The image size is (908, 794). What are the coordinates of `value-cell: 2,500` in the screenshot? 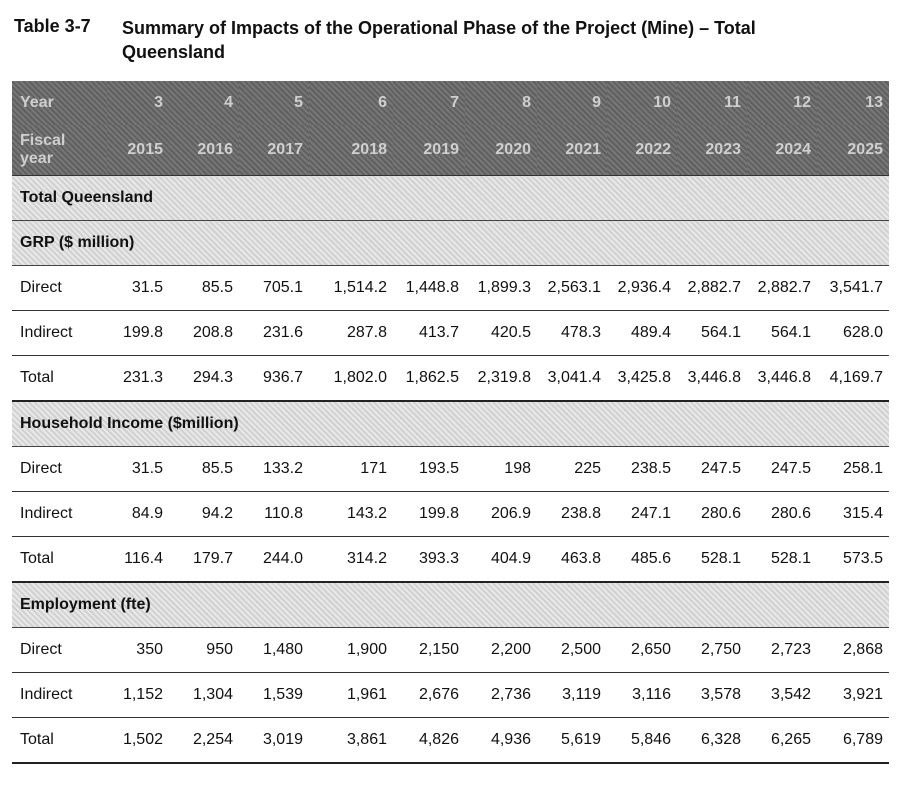 It's located at (572, 650).